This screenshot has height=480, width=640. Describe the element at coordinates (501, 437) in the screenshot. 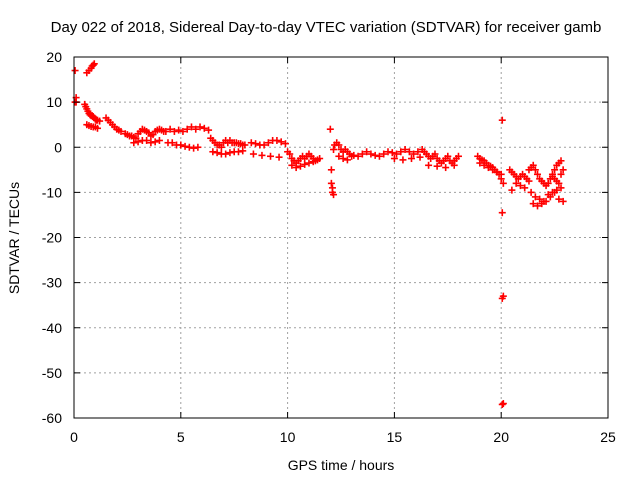

I see `x-tick-label: 20` at that location.